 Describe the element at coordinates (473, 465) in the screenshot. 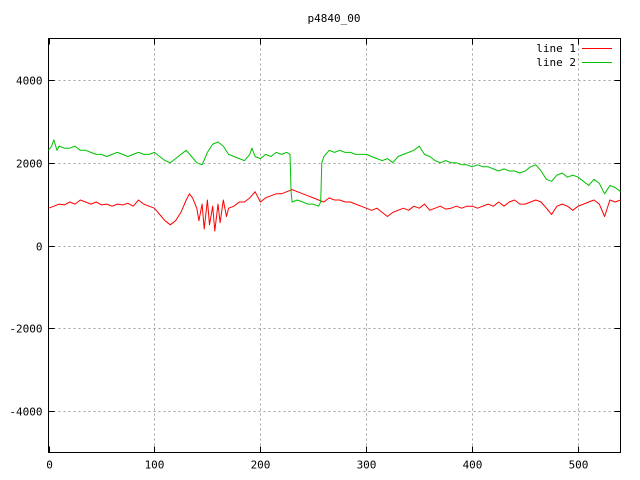

I see `x-tick-label: 400` at that location.